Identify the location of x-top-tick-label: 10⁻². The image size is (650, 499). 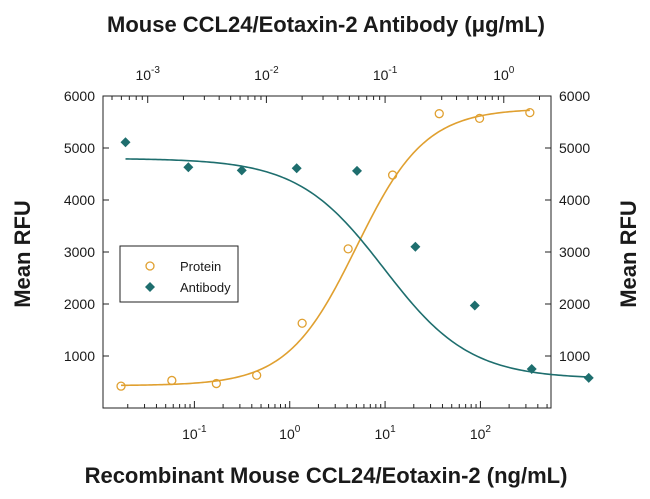
(266, 74).